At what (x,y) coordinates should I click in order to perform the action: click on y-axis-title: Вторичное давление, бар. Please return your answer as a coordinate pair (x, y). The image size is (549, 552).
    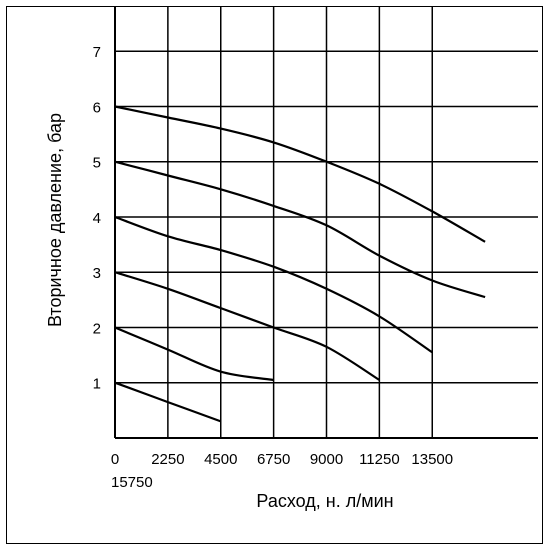
    Looking at the image, I should click on (55, 220).